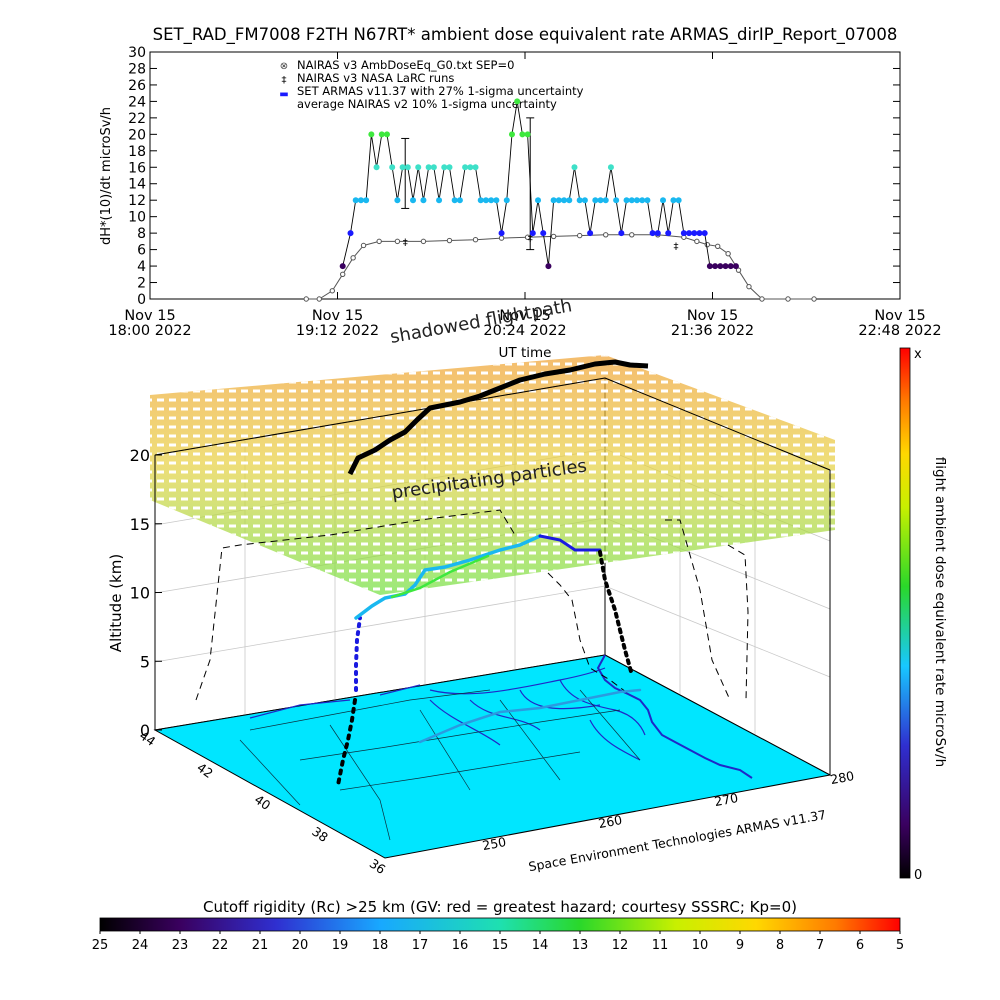 The height and width of the screenshot is (1000, 1000). I want to click on longitude-tick-label: 260, so click(610, 821).